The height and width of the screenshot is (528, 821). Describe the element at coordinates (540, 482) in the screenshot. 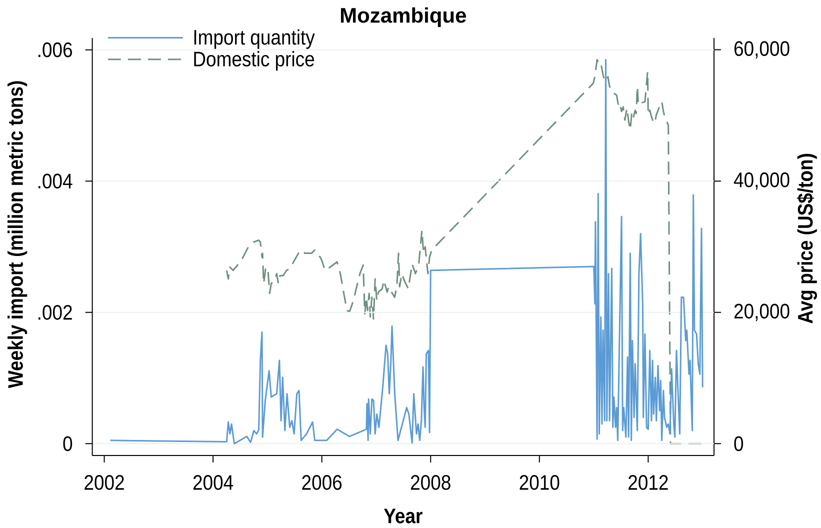

I see `x-tick-label: 2010` at that location.